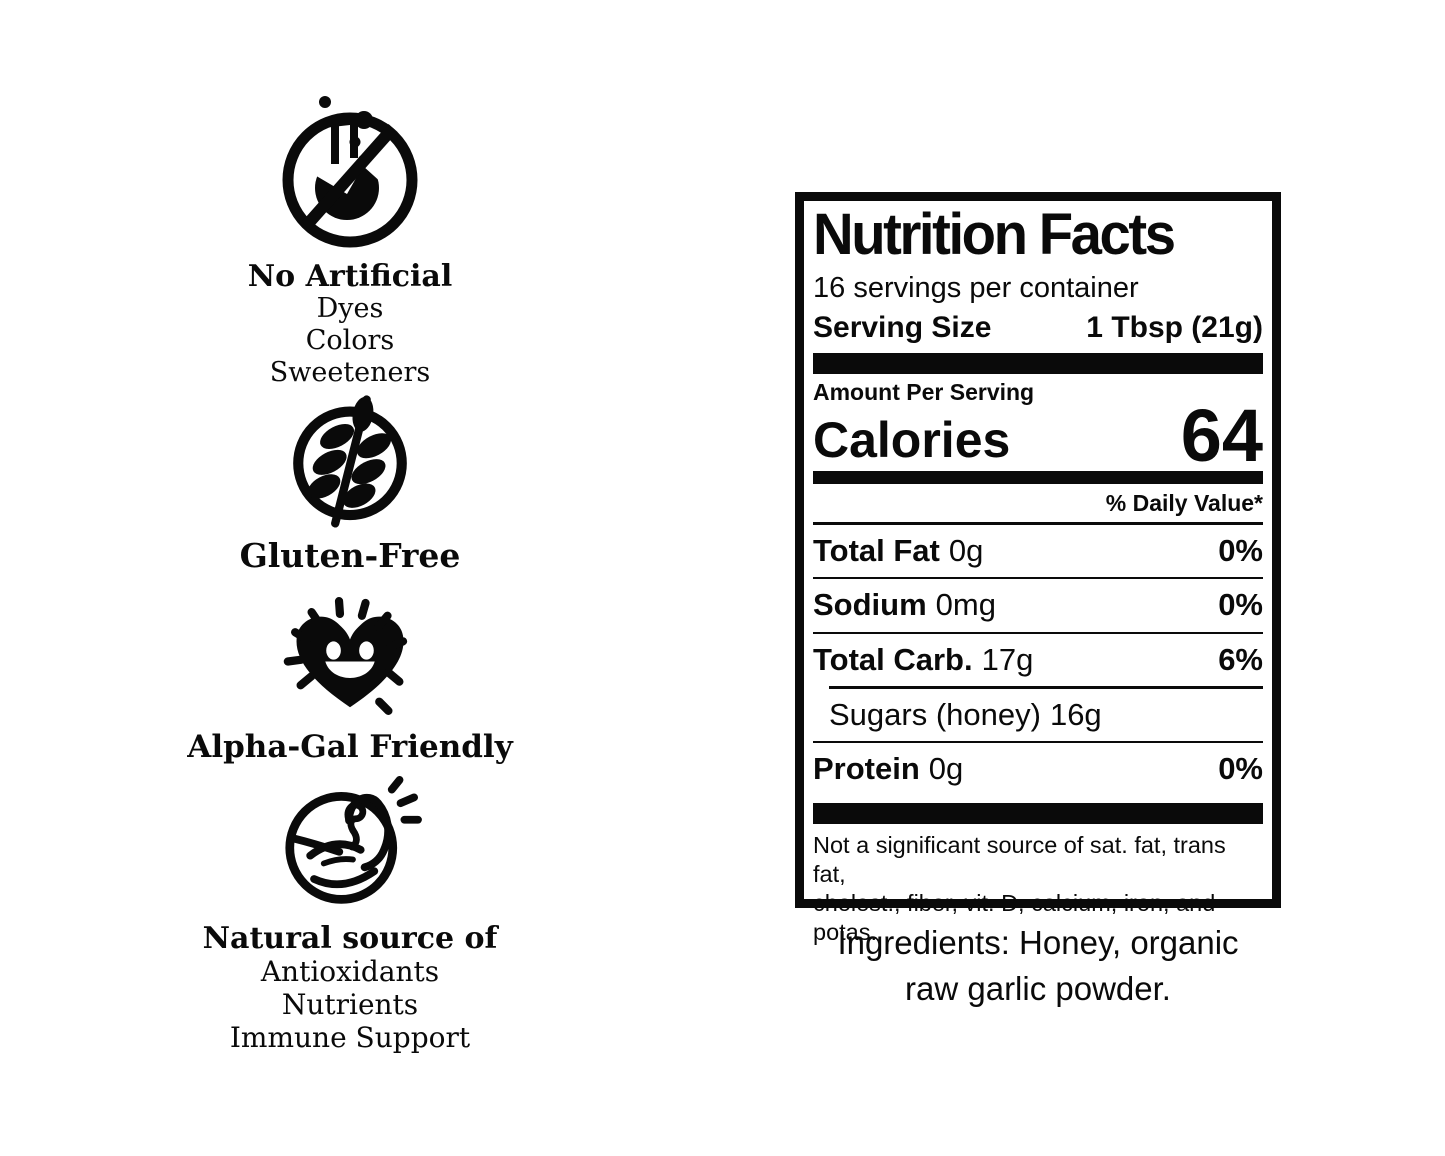 This screenshot has height=1156, width=1445. What do you see at coordinates (1046, 687) in the screenshot?
I see `row-rule-indented` at bounding box center [1046, 687].